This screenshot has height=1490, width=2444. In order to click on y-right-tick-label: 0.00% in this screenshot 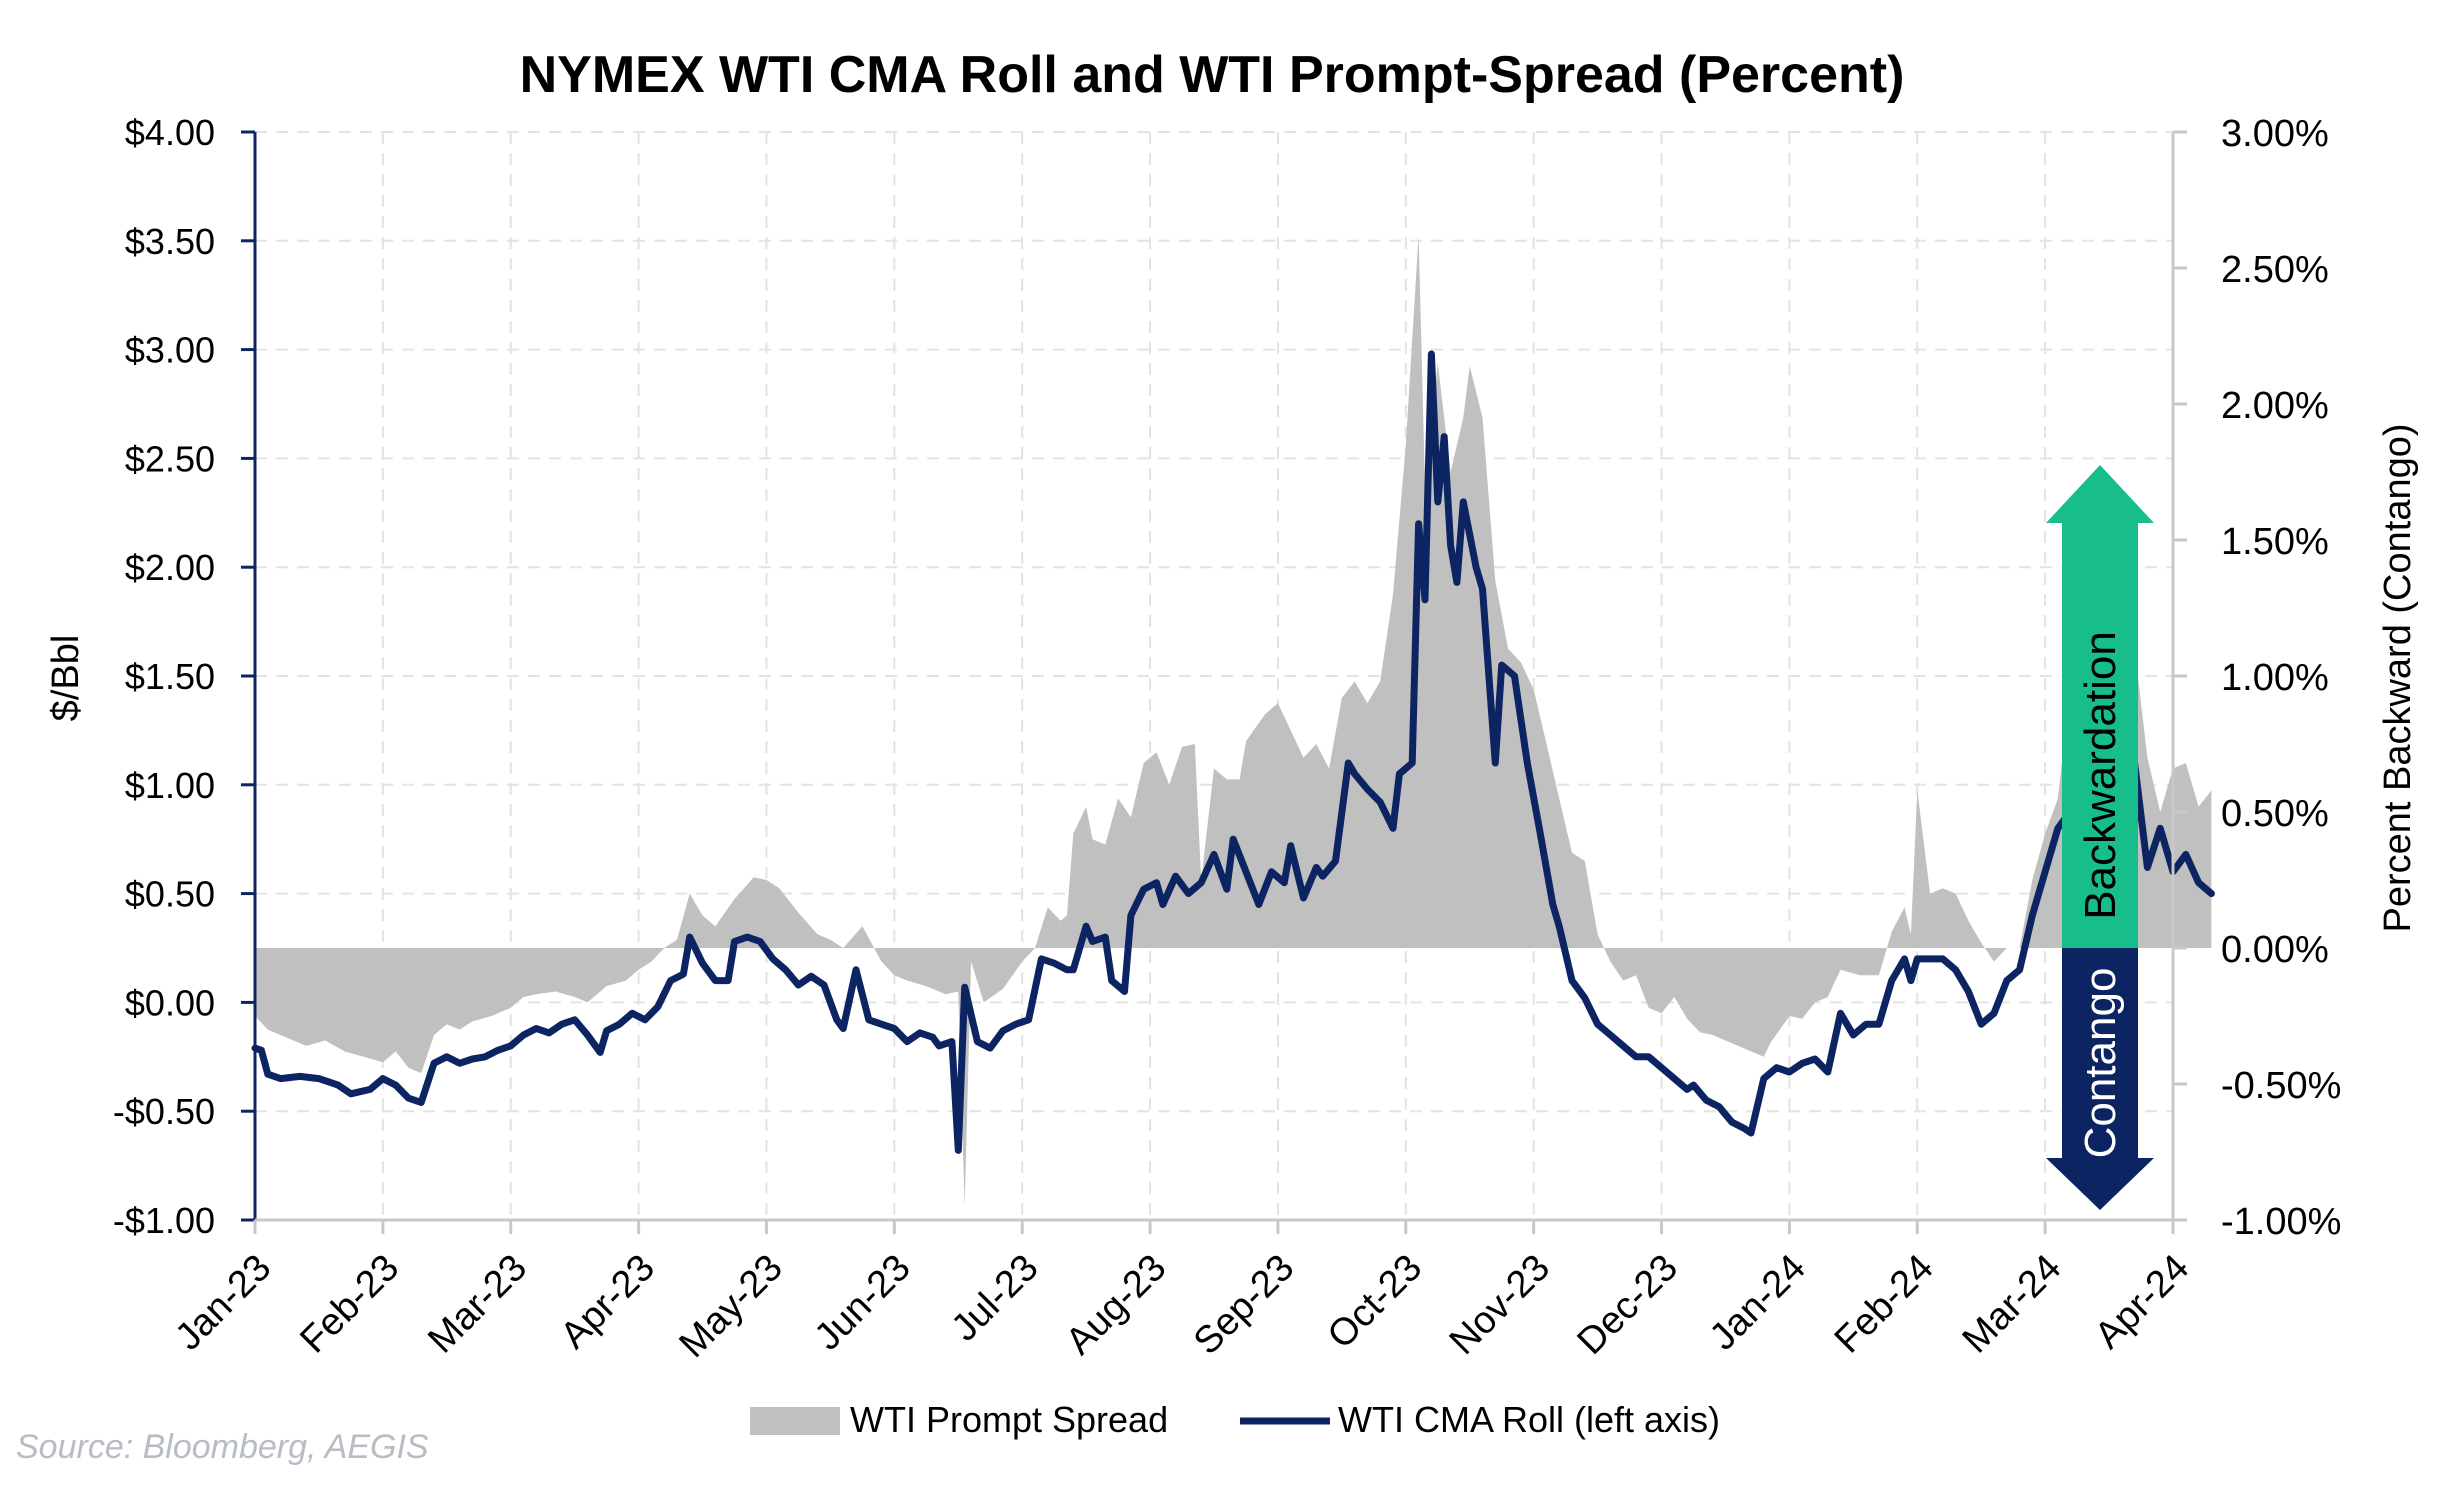, I will do `click(2275, 950)`.